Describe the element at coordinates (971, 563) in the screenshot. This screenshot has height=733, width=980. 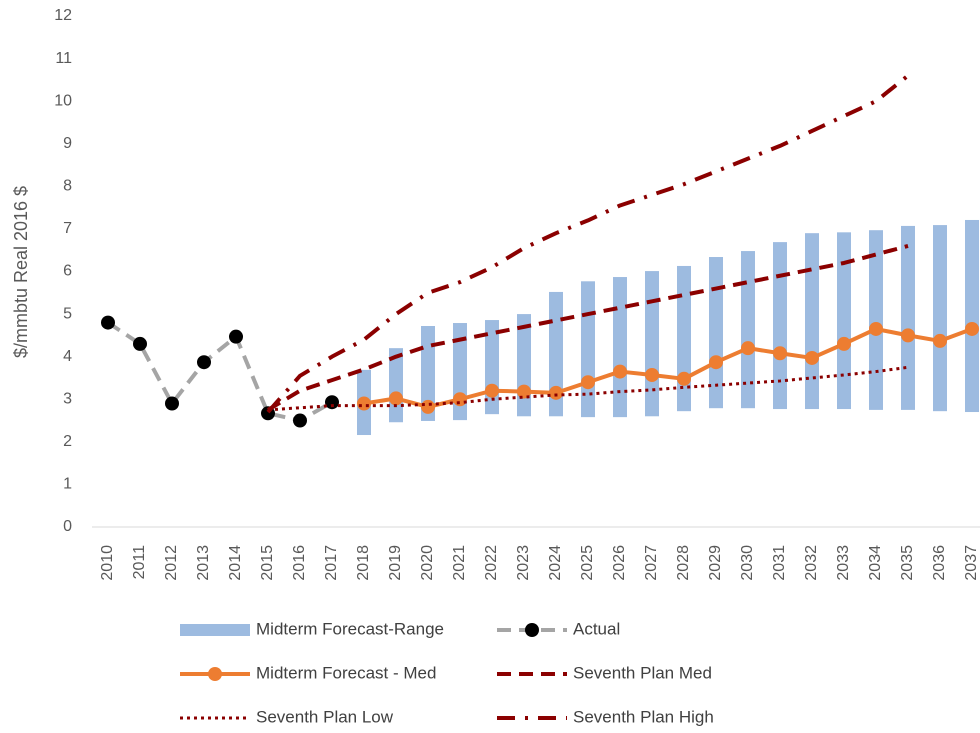
I see `x-tick-label: 2037` at that location.